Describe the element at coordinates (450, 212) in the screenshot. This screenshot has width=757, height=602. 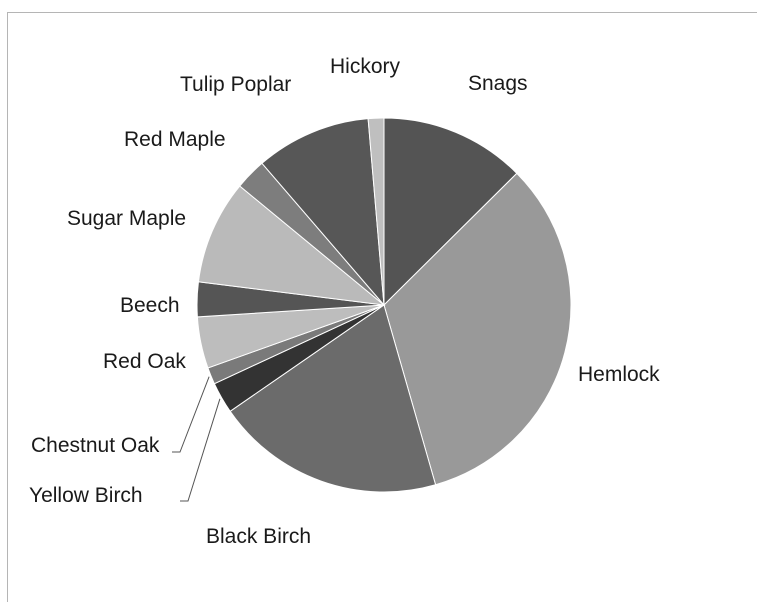
I see `pie-slice-snags` at that location.